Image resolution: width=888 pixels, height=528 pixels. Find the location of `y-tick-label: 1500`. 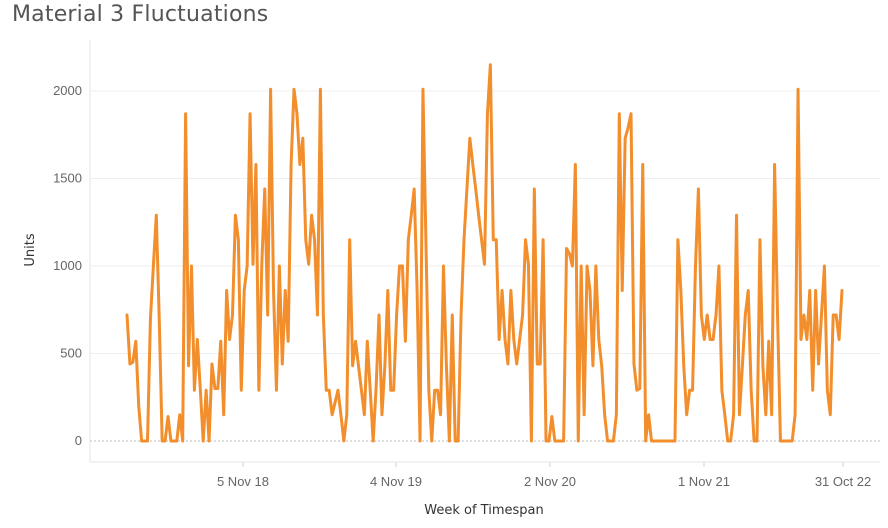

y-tick-label: 1500 is located at coordinates (67, 178).